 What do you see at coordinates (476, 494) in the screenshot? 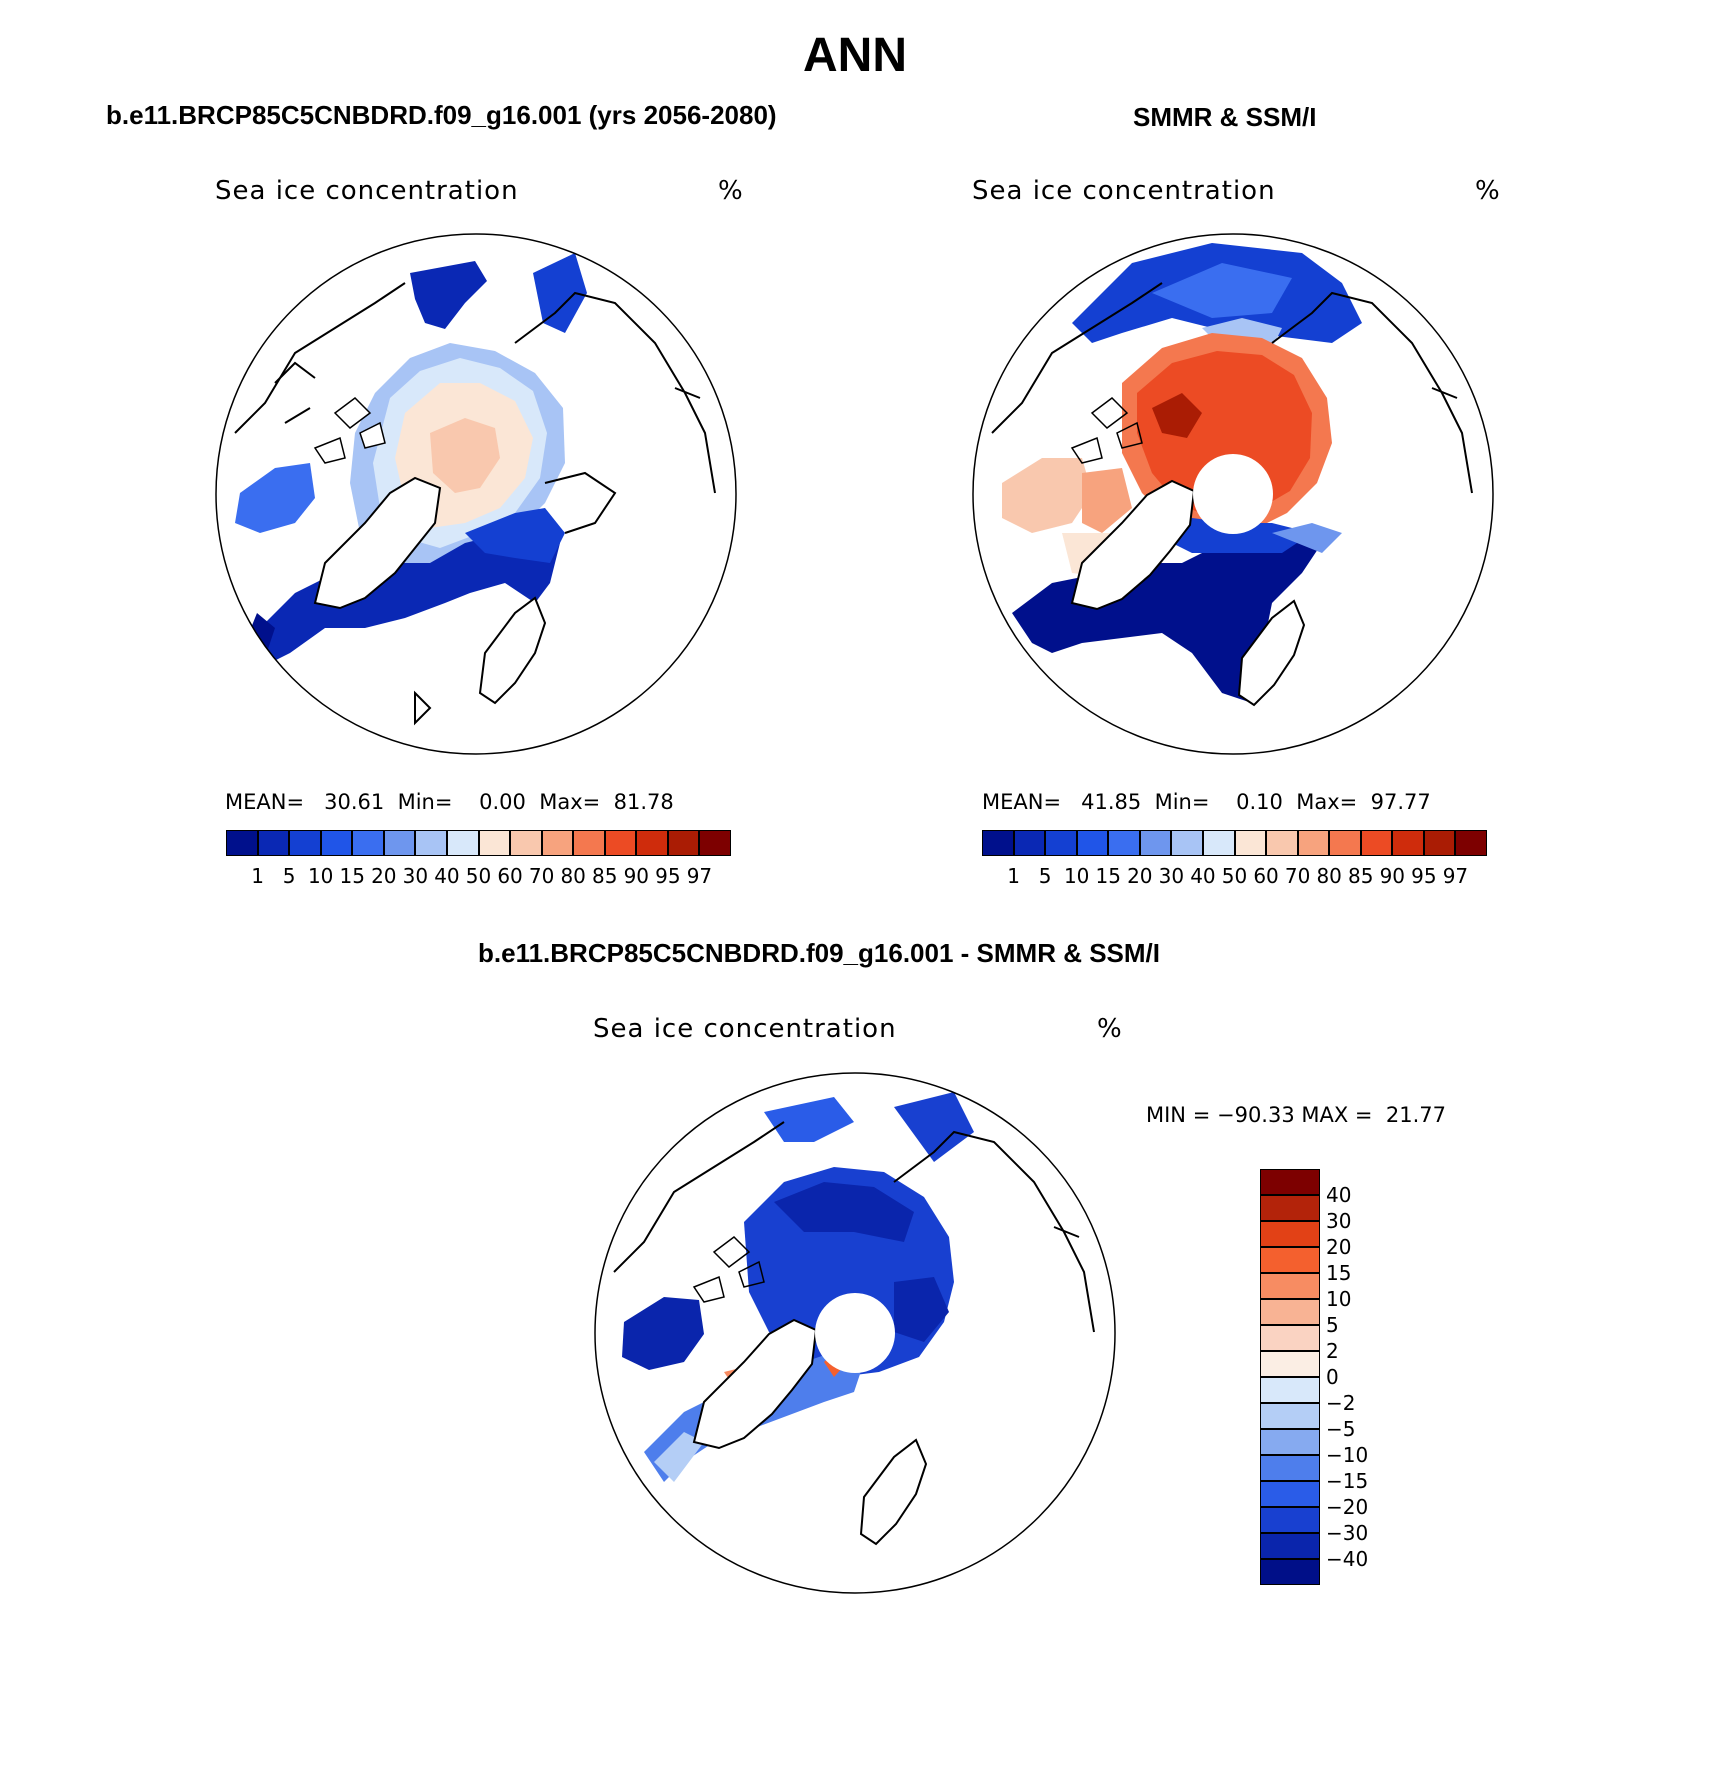
I see `model-polar-map` at bounding box center [476, 494].